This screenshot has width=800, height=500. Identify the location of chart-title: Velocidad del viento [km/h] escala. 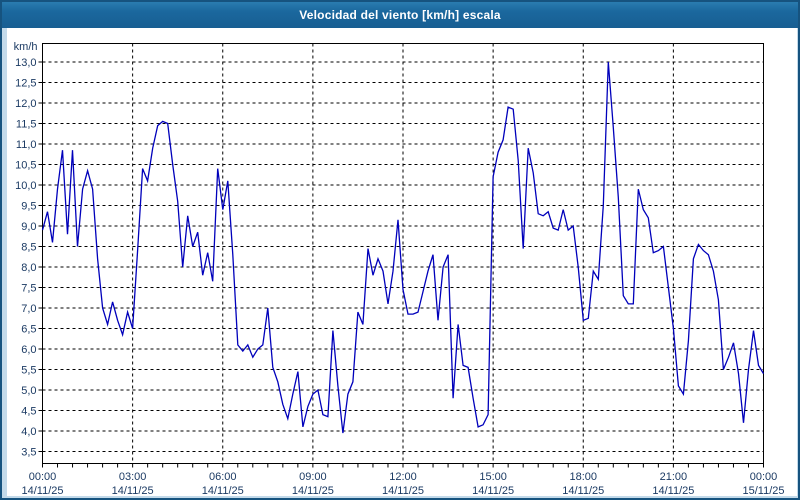
(400, 15).